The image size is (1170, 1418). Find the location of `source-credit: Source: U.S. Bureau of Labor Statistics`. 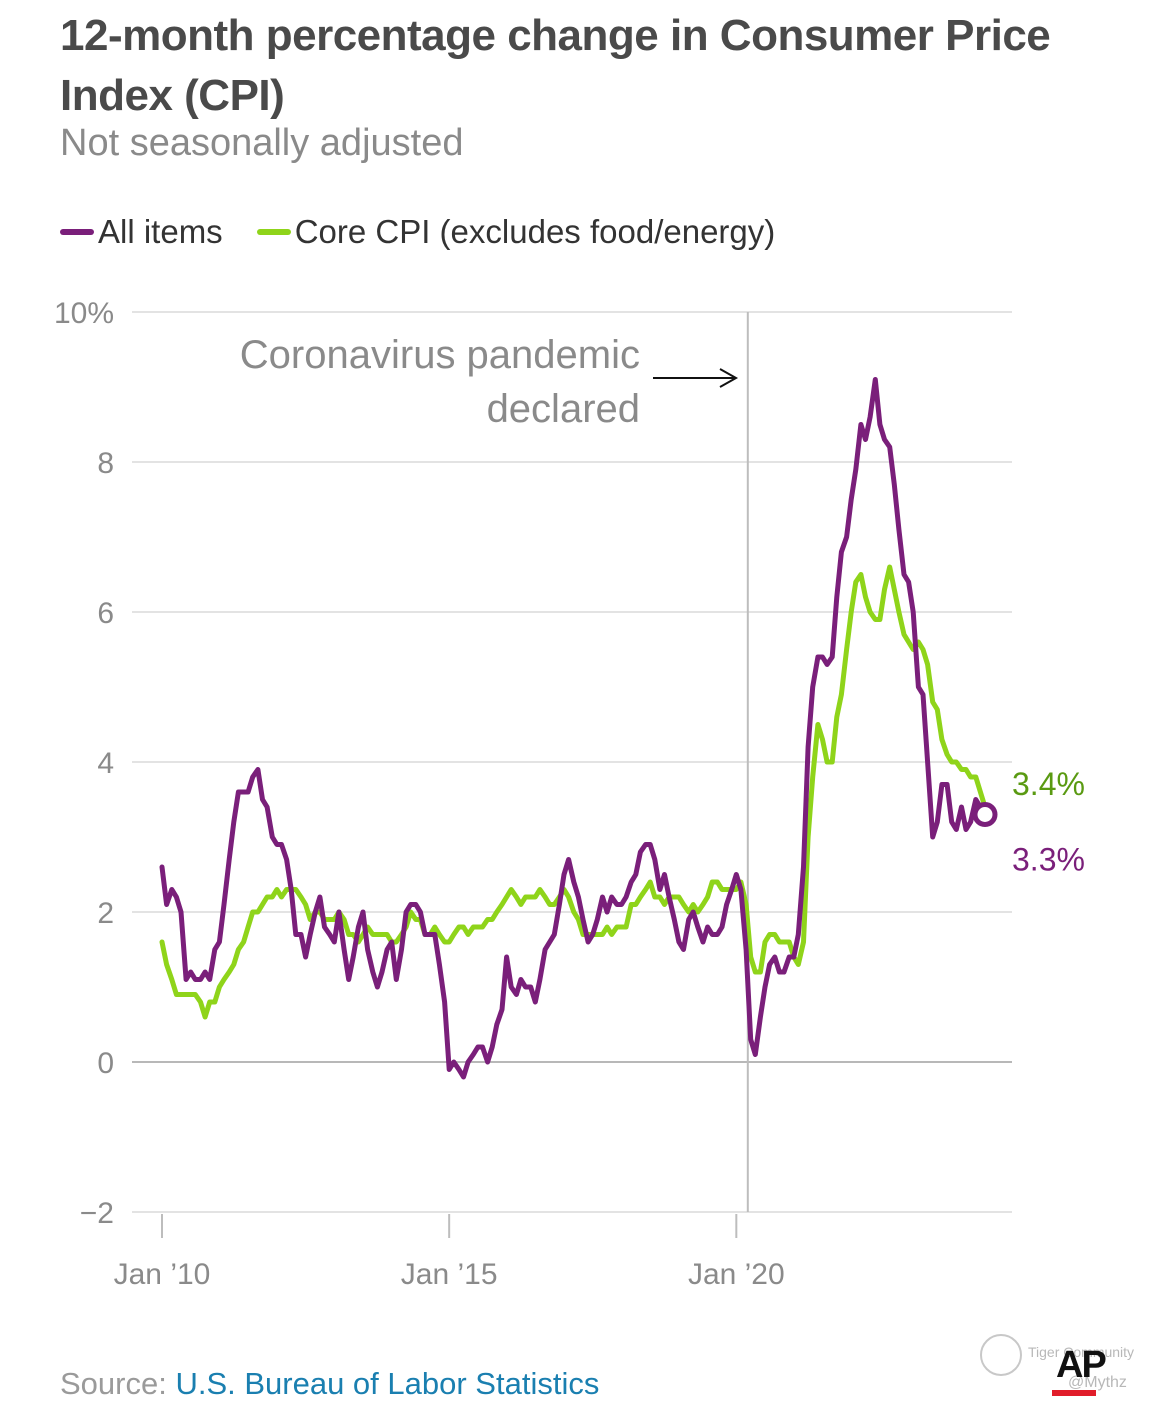

source-credit: Source: U.S. Bureau of Labor Statistics is located at coordinates (329, 1384).